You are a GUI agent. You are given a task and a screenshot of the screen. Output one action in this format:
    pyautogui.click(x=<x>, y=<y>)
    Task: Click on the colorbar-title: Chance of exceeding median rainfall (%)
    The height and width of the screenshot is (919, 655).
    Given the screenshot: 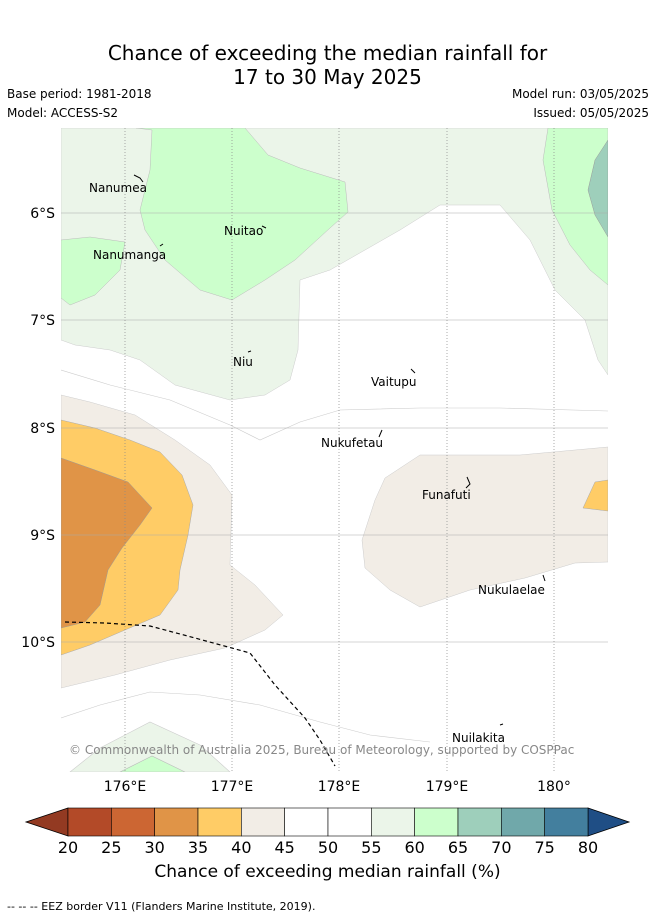 What is the action you would take?
    pyautogui.click(x=327, y=872)
    